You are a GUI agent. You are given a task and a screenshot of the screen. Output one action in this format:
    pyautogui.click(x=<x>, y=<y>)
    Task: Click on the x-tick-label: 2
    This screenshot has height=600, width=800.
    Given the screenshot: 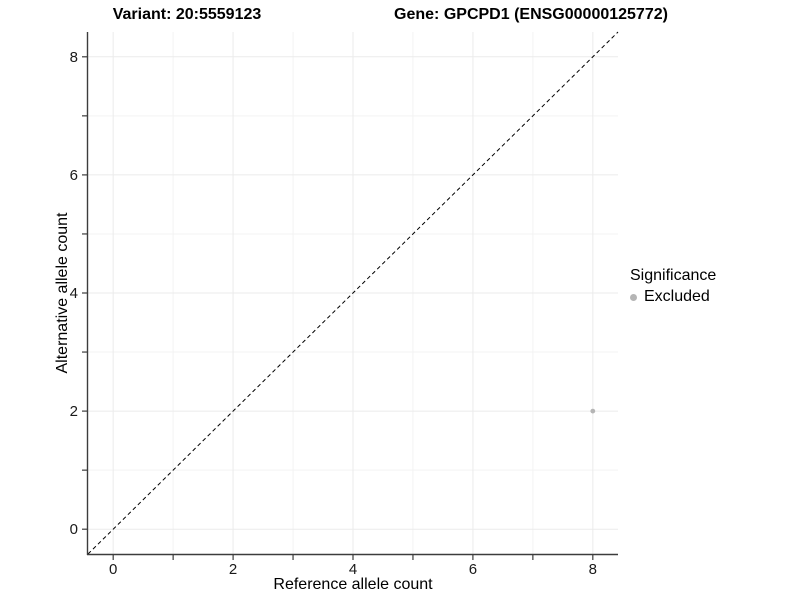 What is the action you would take?
    pyautogui.click(x=233, y=569)
    